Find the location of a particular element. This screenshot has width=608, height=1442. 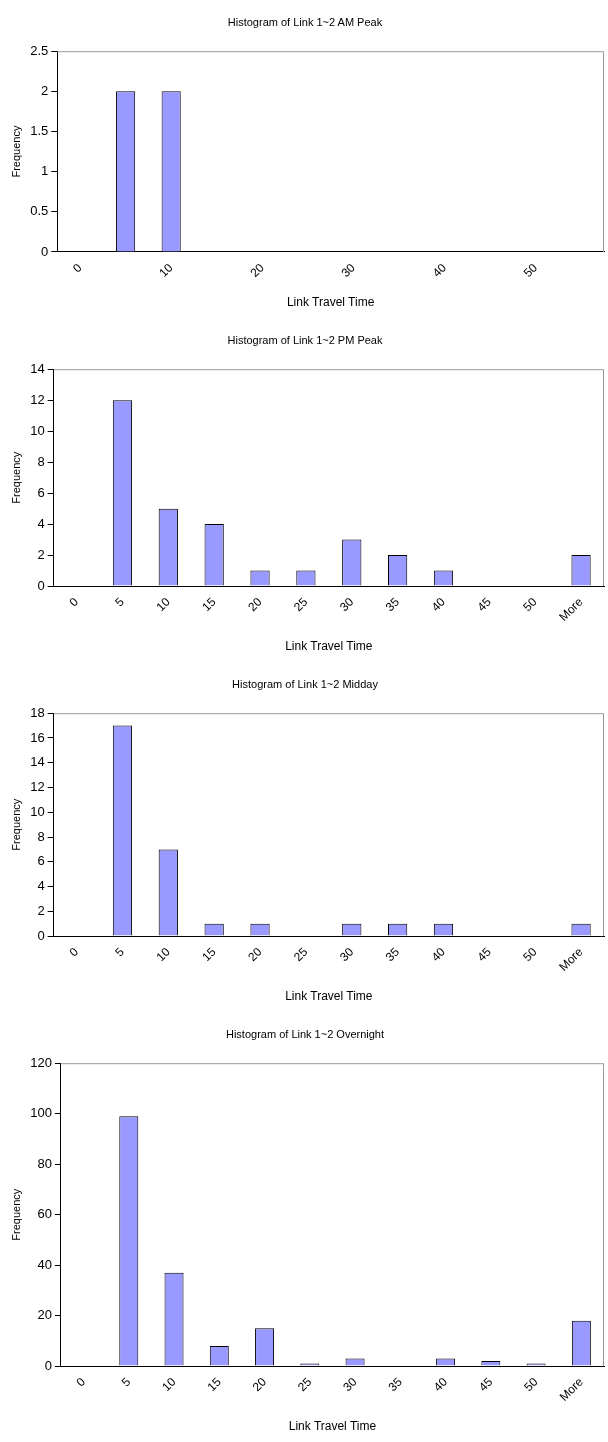

y-tick-label: 18 is located at coordinates (37, 712).